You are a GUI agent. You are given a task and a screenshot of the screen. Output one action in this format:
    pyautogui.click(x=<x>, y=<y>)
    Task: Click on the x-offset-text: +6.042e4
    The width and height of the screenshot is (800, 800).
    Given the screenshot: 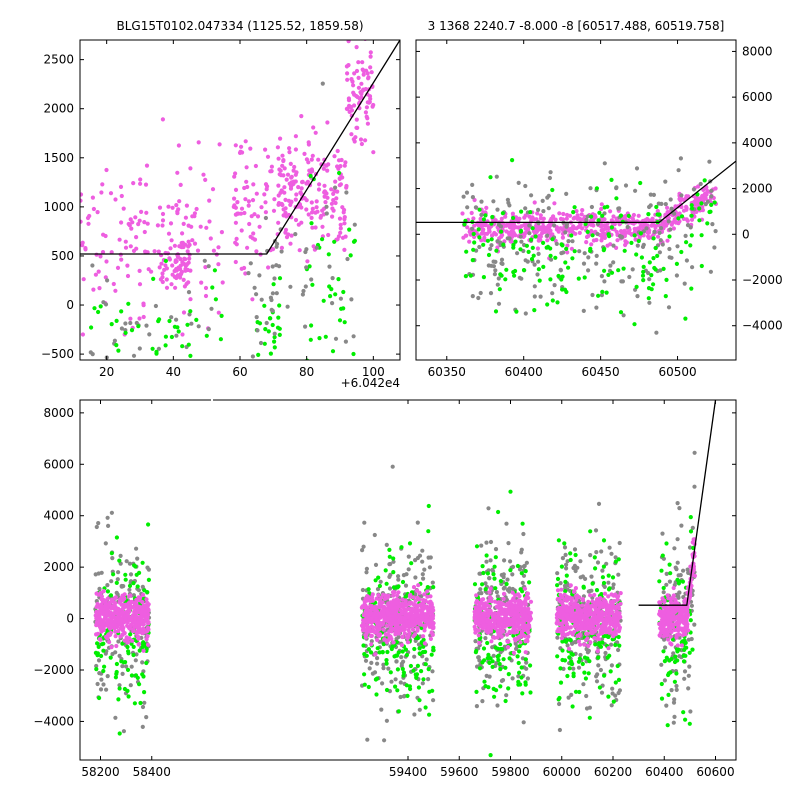 What is the action you would take?
    pyautogui.click(x=370, y=383)
    